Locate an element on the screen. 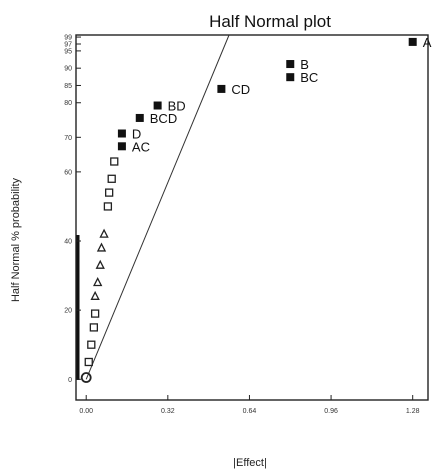  x-axis-label: |Effect| is located at coordinates (250, 463).